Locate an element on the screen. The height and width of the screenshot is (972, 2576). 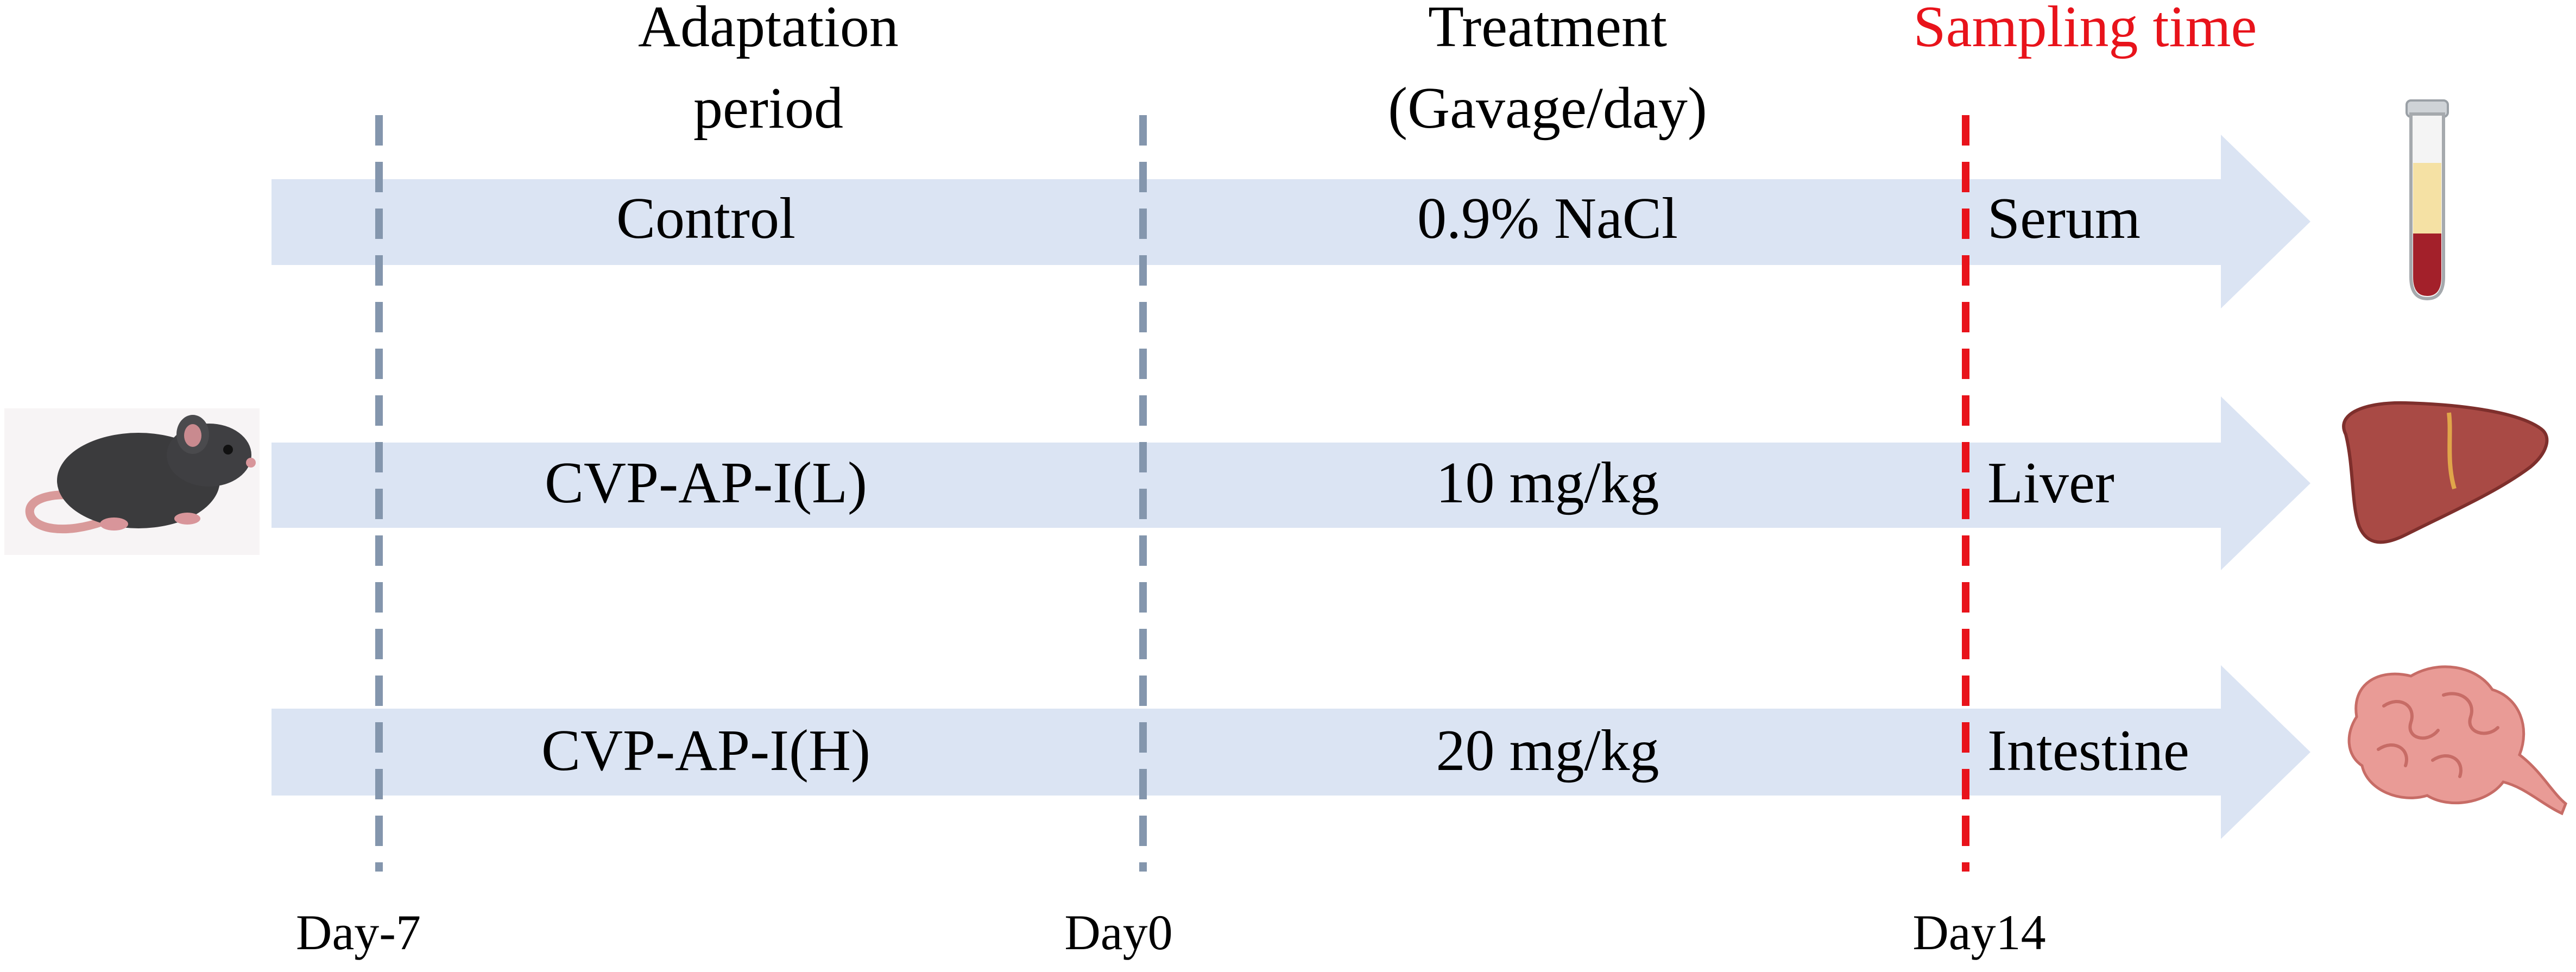
treatment-header-line1: Treatment is located at coordinates (1547, 29).